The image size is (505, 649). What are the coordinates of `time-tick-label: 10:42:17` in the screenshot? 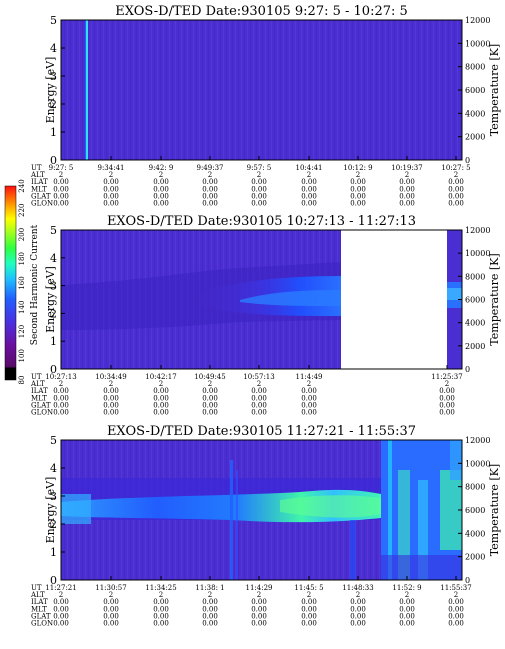 It's located at (160, 377).